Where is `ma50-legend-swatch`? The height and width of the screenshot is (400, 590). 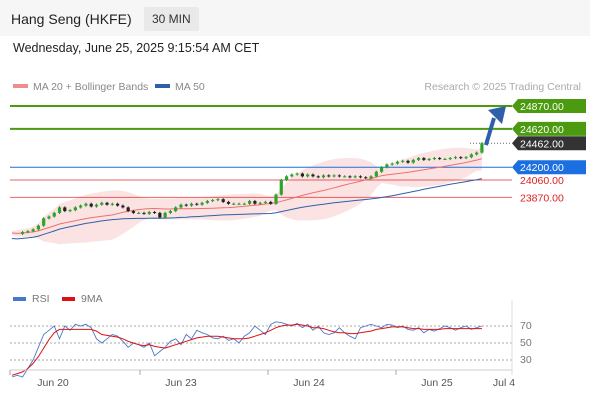 ma50-legend-swatch is located at coordinates (162, 86).